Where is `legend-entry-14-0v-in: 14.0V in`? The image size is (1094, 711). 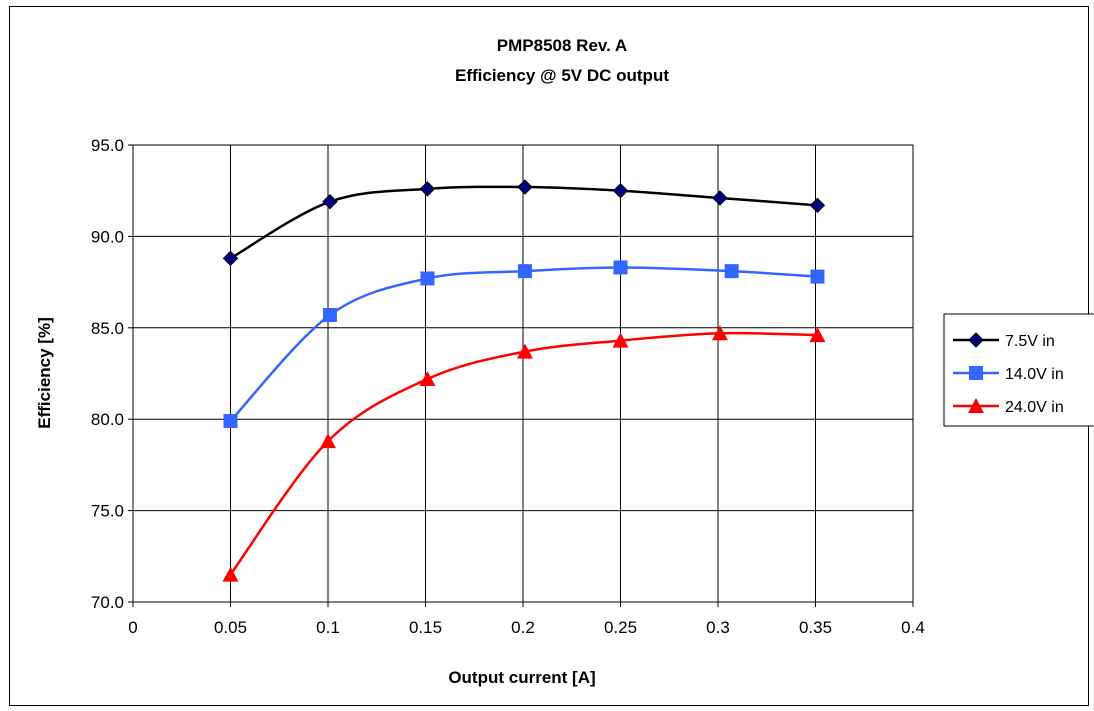
legend-entry-14-0v-in: 14.0V in is located at coordinates (1008, 374).